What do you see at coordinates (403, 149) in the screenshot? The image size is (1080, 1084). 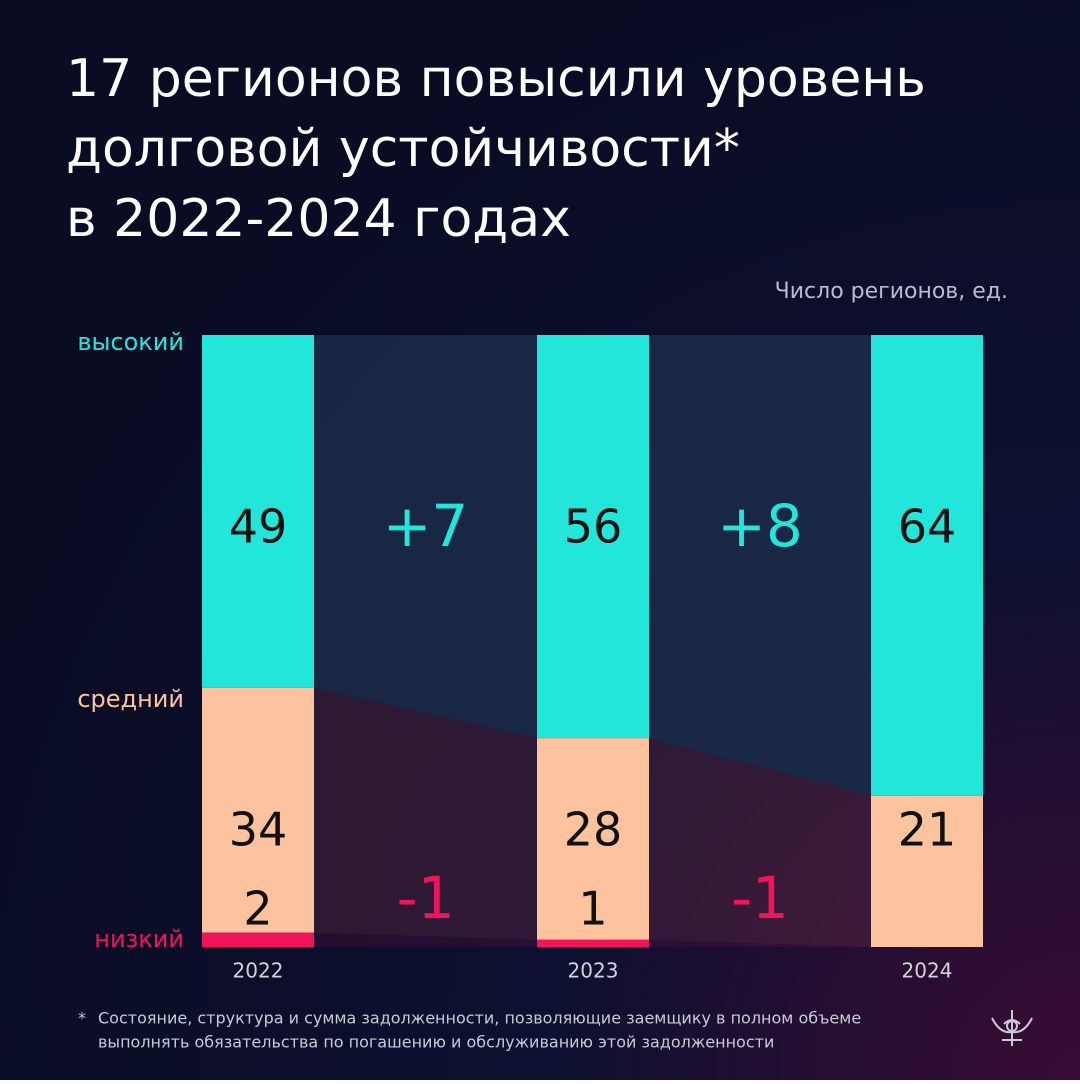 I see `title-line: долговой устойчивости*` at bounding box center [403, 149].